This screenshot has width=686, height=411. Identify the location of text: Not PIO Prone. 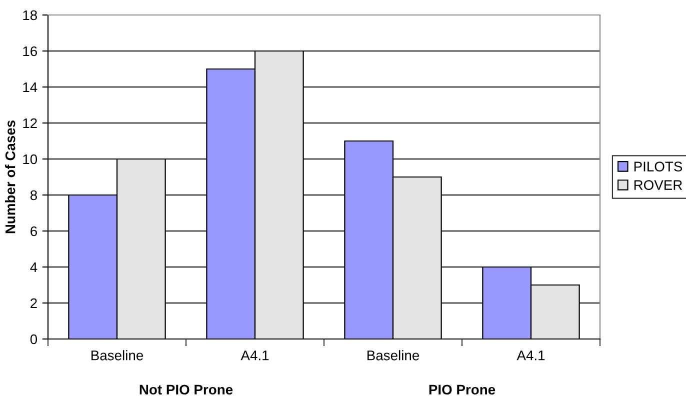
(186, 389).